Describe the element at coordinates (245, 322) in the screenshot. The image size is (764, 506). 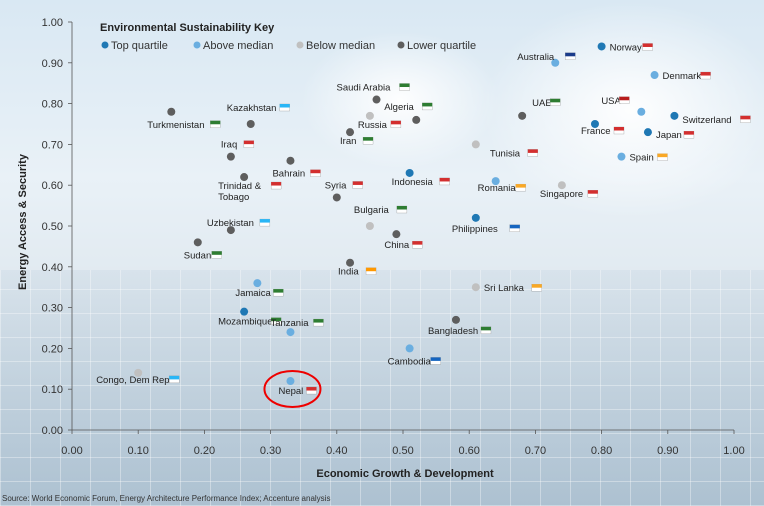
I see `point-label: Mozambique` at that location.